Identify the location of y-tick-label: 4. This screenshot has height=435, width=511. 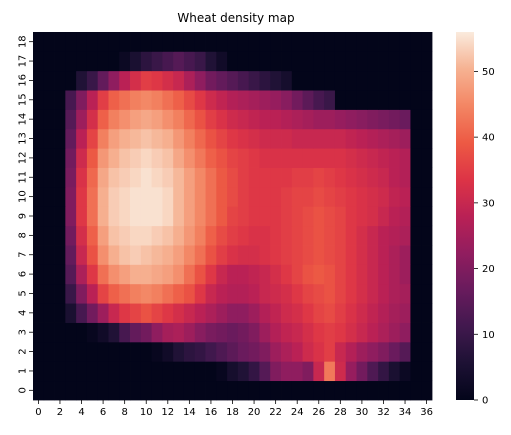
(23, 313).